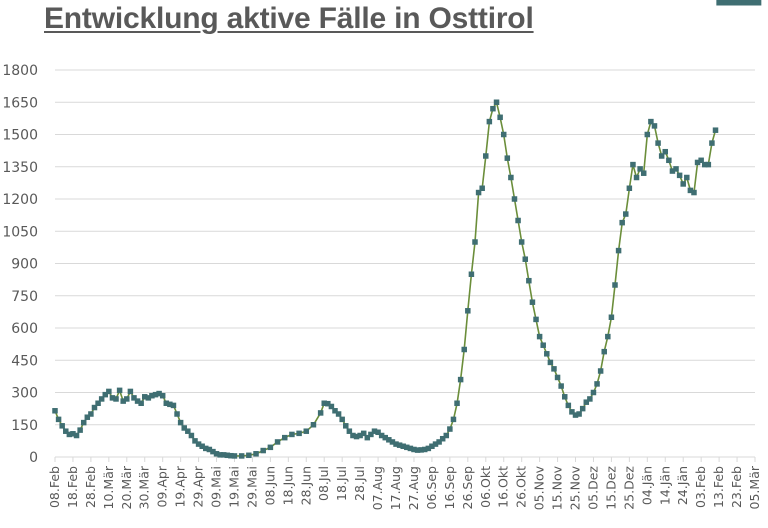  Describe the element at coordinates (467, 488) in the screenshot. I see `x-tick-label: 26.Sep` at that location.